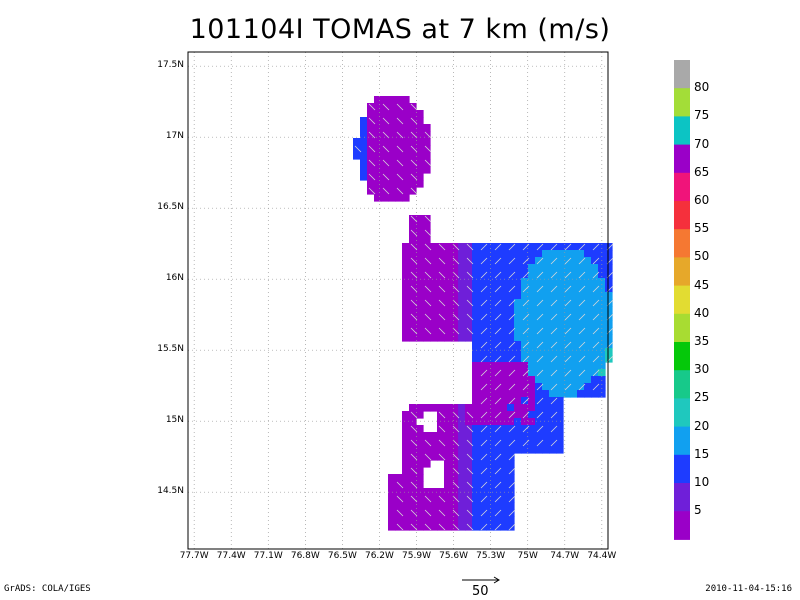  What do you see at coordinates (702, 171) in the screenshot?
I see `colorbar-label: 65` at bounding box center [702, 171].